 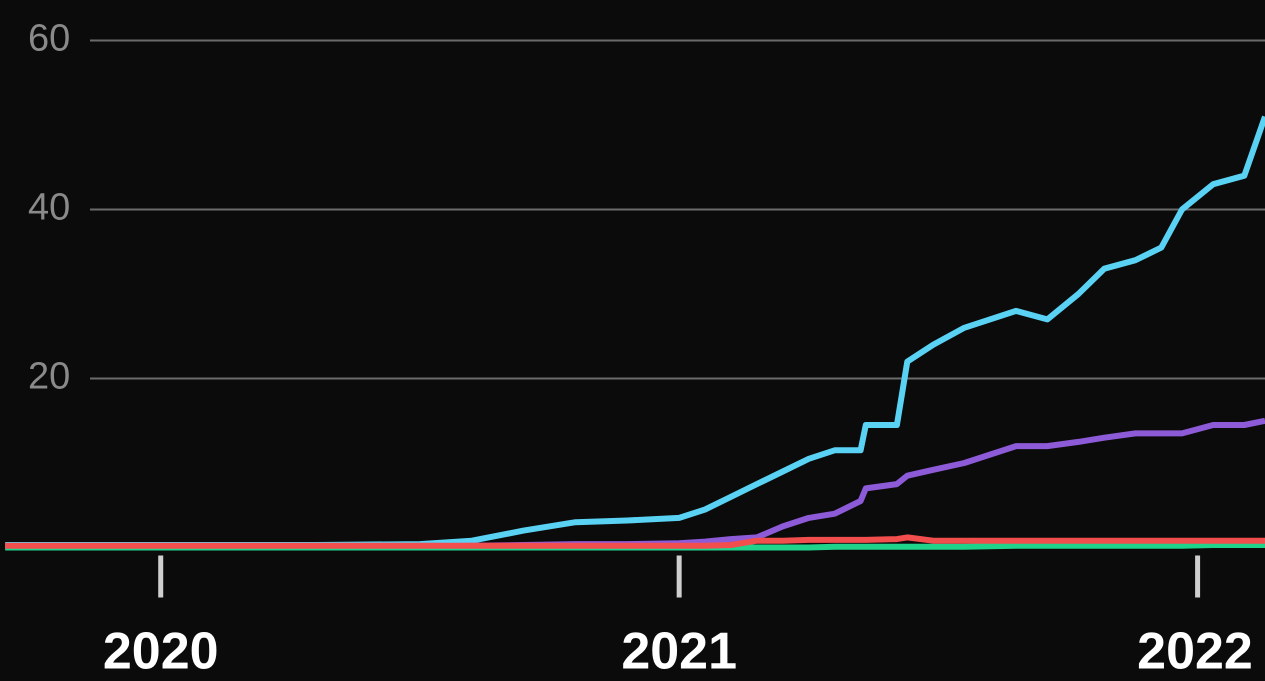 What do you see at coordinates (635, 541) in the screenshot?
I see `series-line` at bounding box center [635, 541].